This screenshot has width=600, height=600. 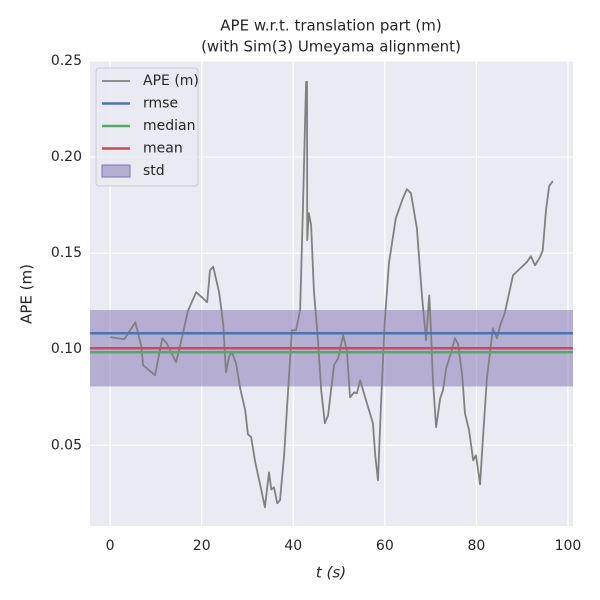 I want to click on y-tick-label: 0.10, so click(x=66, y=349).